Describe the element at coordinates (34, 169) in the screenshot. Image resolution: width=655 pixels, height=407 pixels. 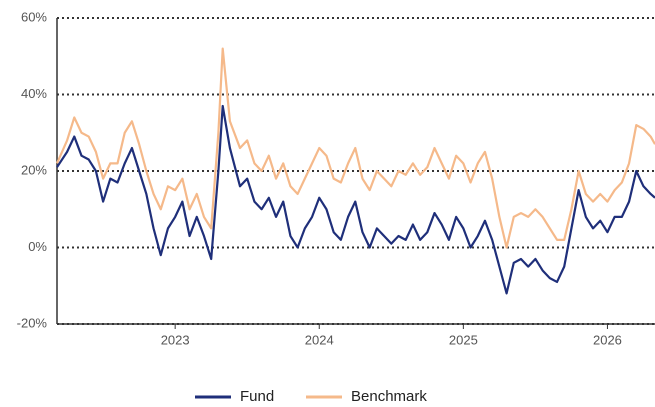
I see `y-tick-label: 20%` at that location.